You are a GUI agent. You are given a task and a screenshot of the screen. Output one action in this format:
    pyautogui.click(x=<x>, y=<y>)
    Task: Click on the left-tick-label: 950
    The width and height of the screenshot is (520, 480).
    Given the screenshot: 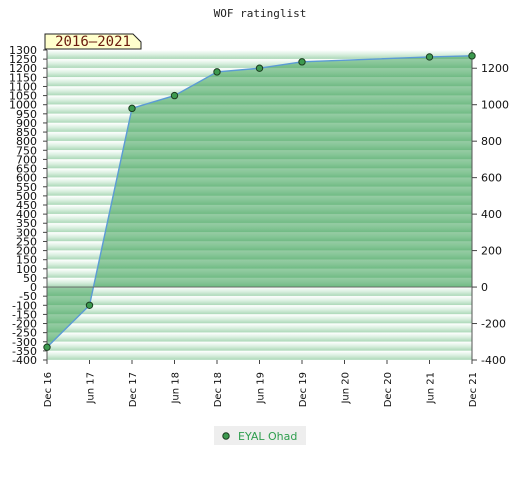 What is the action you would take?
    pyautogui.click(x=26, y=114)
    